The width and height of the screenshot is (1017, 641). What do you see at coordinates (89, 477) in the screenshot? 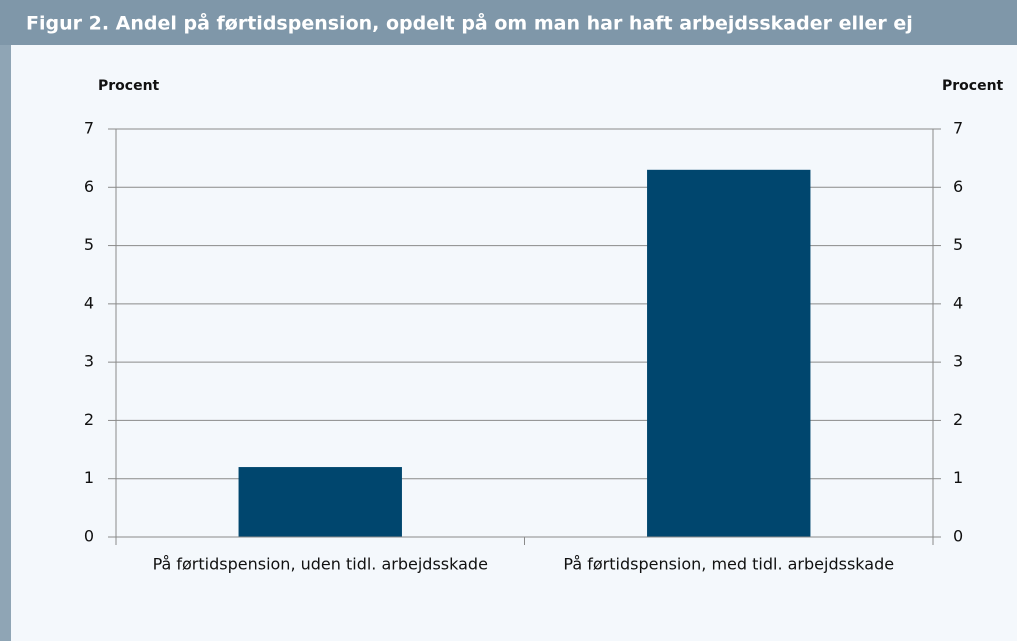
I see `y-tick-label: 1` at bounding box center [89, 477].